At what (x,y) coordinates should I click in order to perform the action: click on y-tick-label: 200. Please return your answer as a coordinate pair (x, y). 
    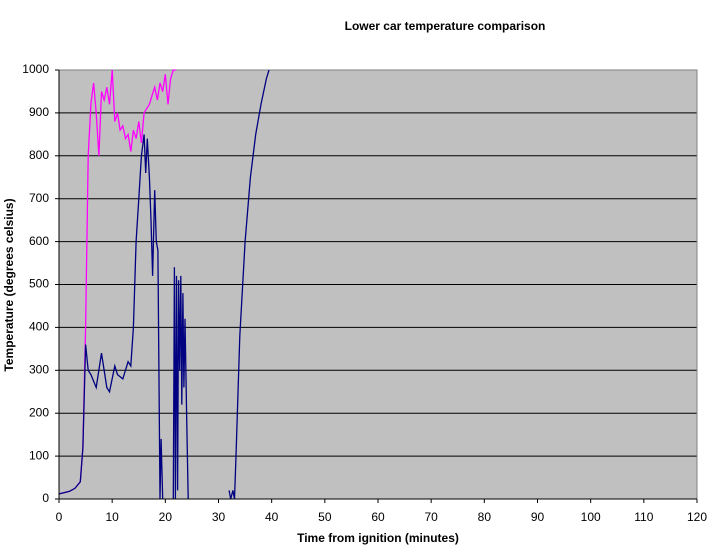
    Looking at the image, I should click on (39, 412).